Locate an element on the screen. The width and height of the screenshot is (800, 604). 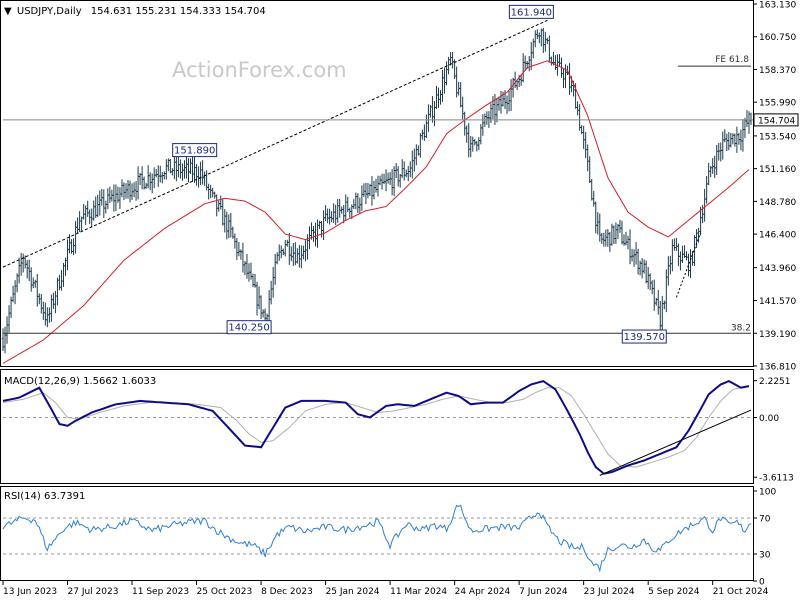
watermark: ActionForex.com is located at coordinates (259, 70).